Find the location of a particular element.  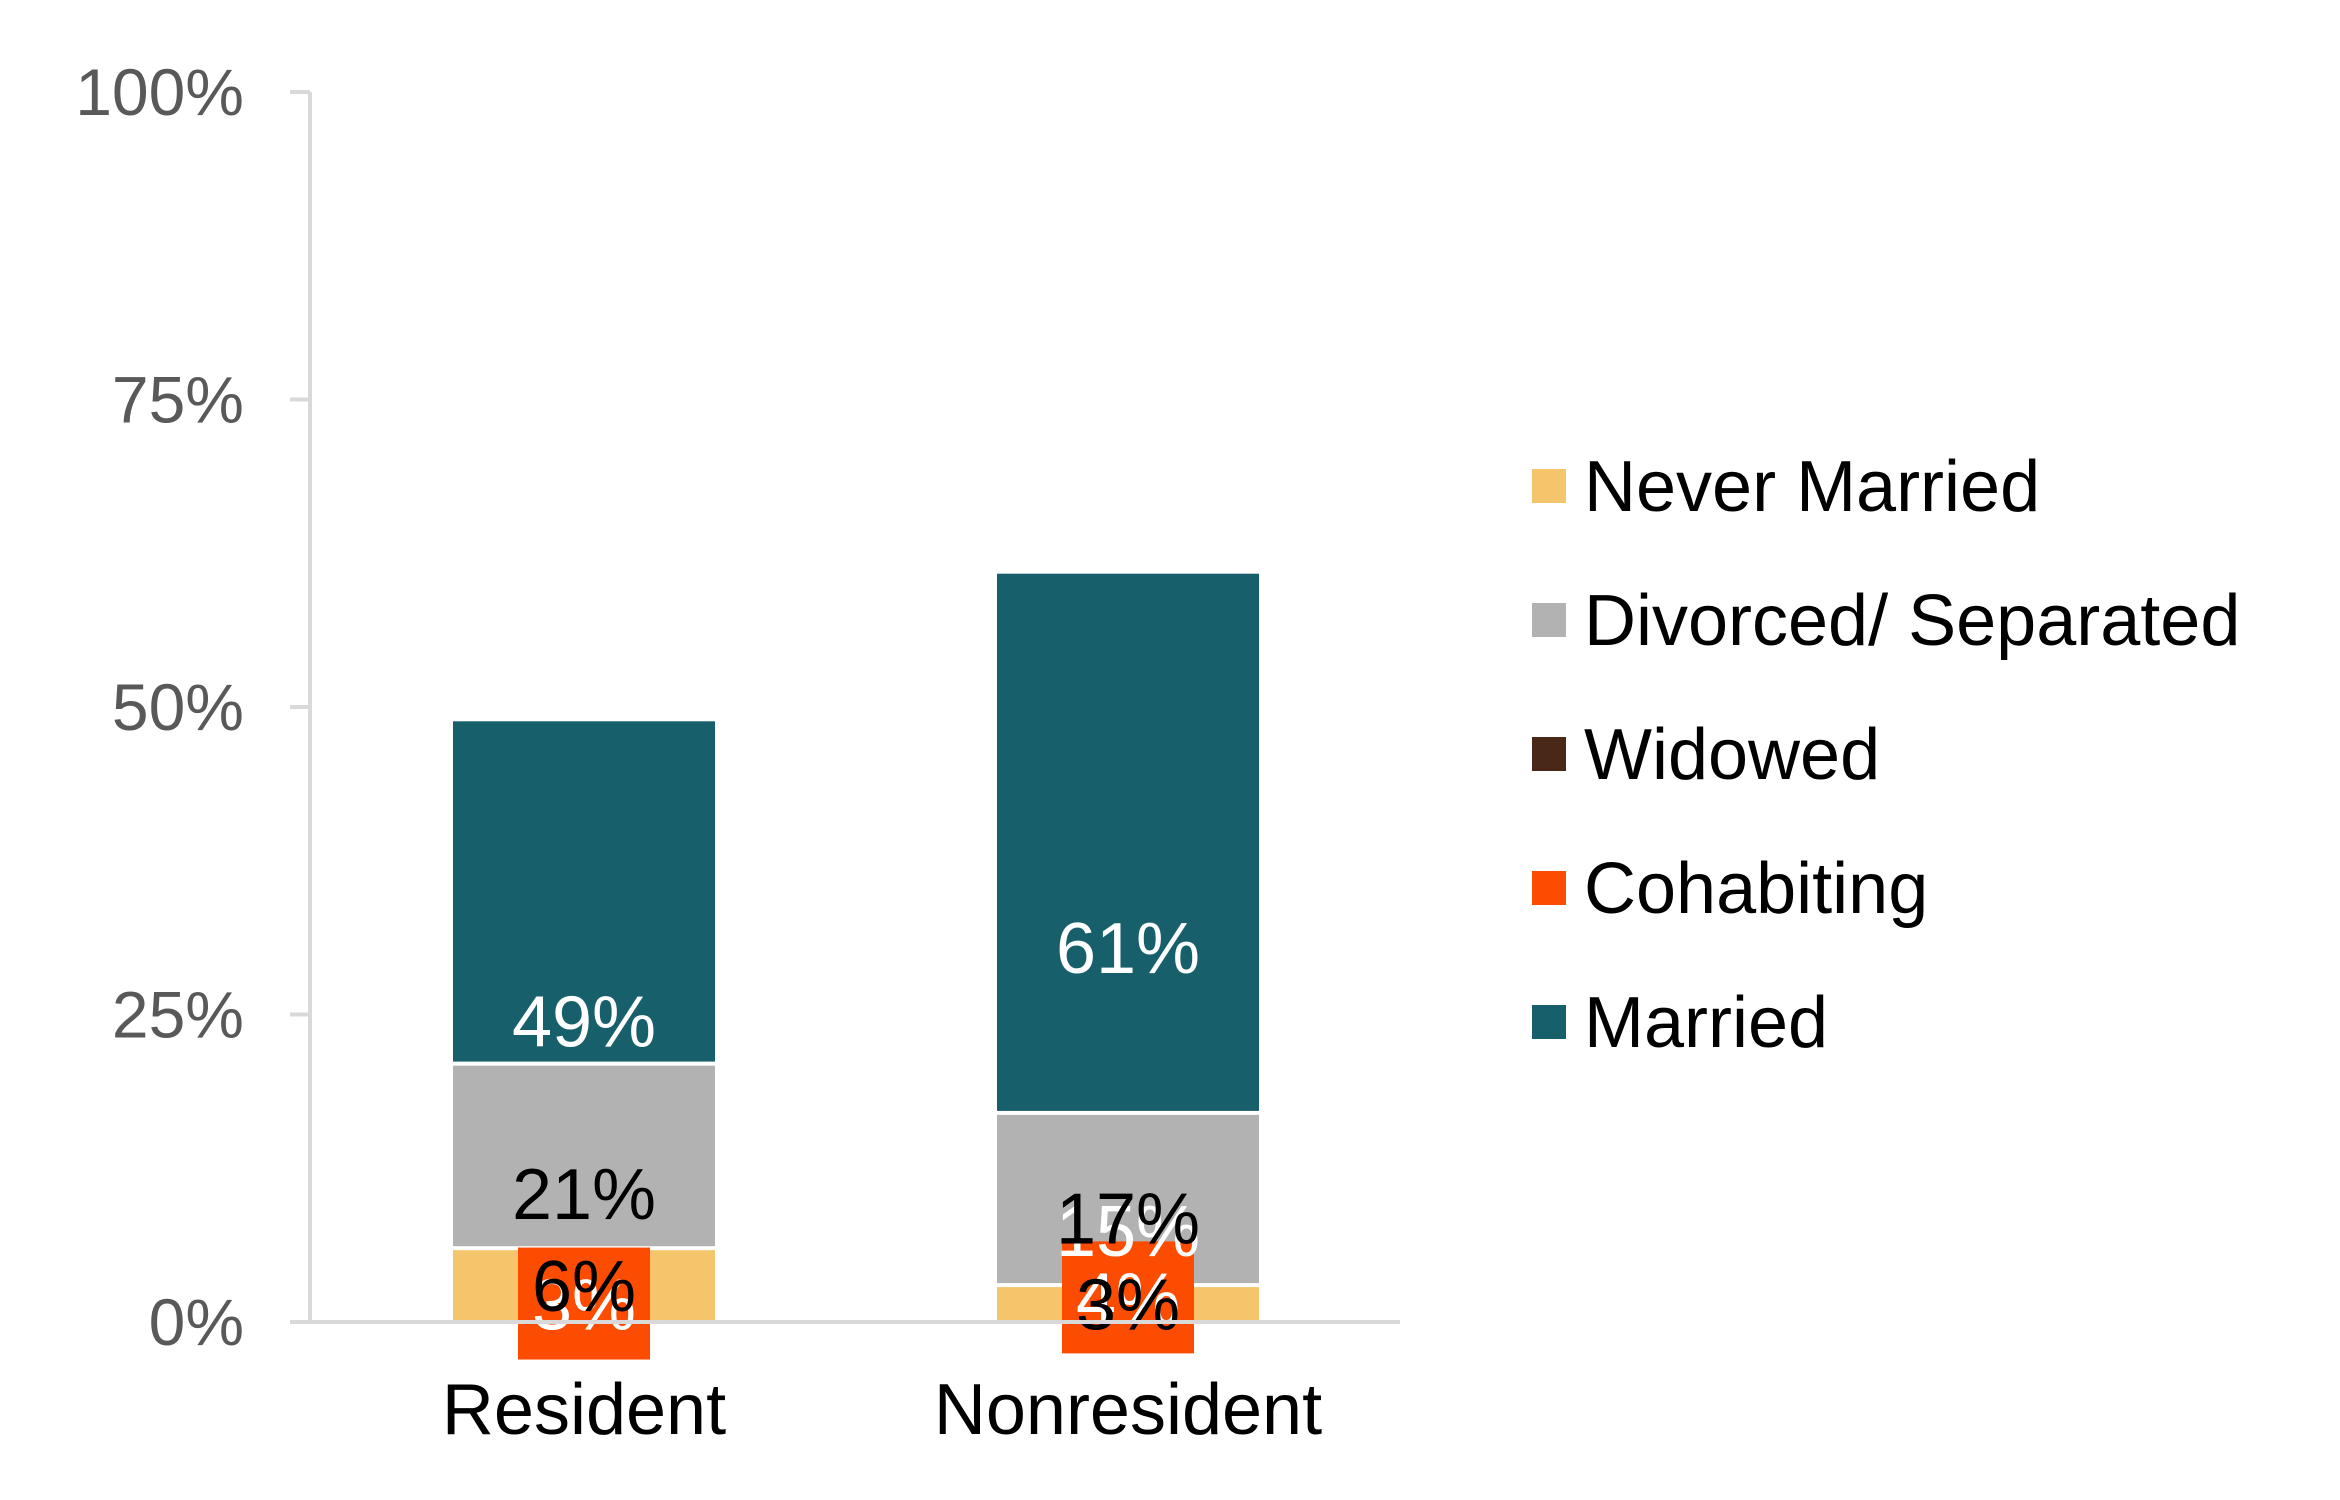

x-category-label: Resident is located at coordinates (584, 1410).